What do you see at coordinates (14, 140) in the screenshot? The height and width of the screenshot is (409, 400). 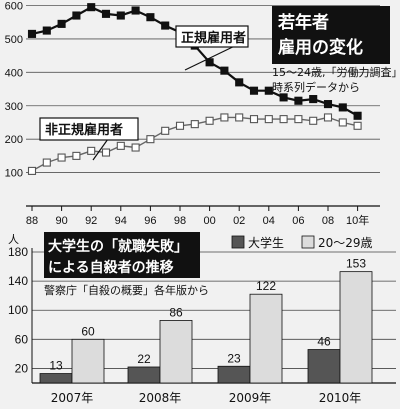 I see `employment-y-tick-label: 200` at bounding box center [14, 140].